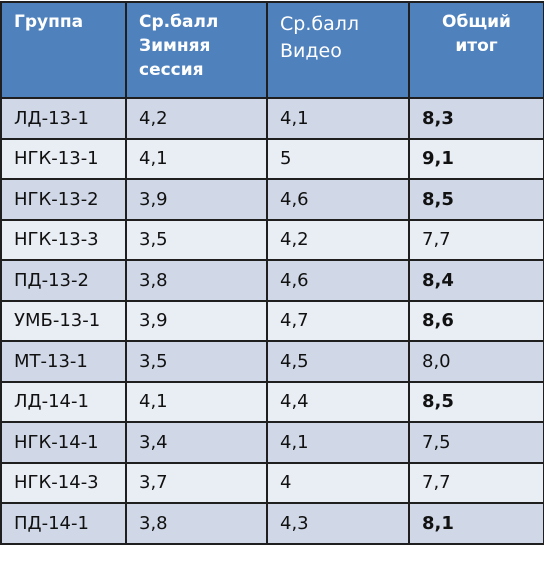  I want to click on header-cell: Группа, so click(63, 50).